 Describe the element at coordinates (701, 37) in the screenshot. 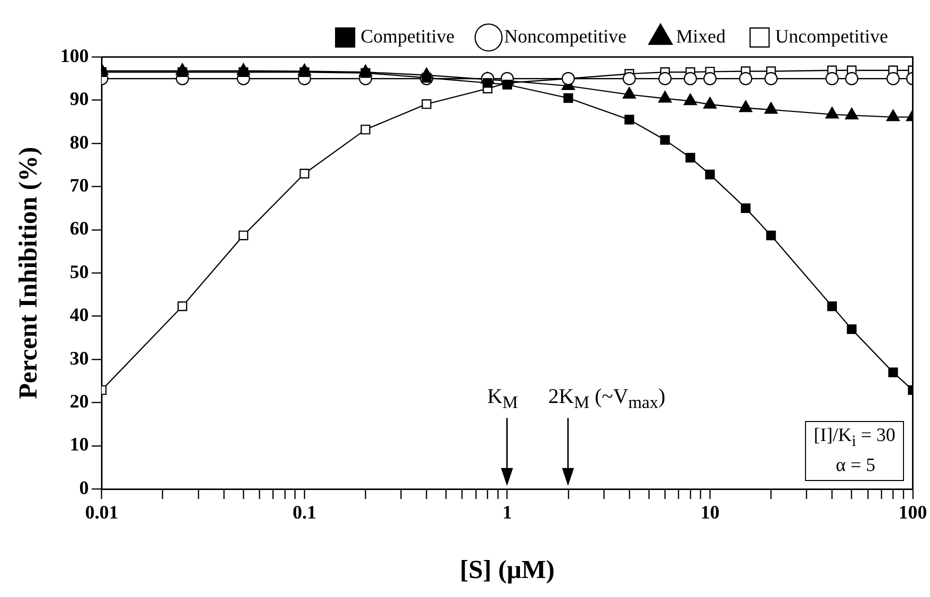

I see `legend-label: Mixed` at that location.